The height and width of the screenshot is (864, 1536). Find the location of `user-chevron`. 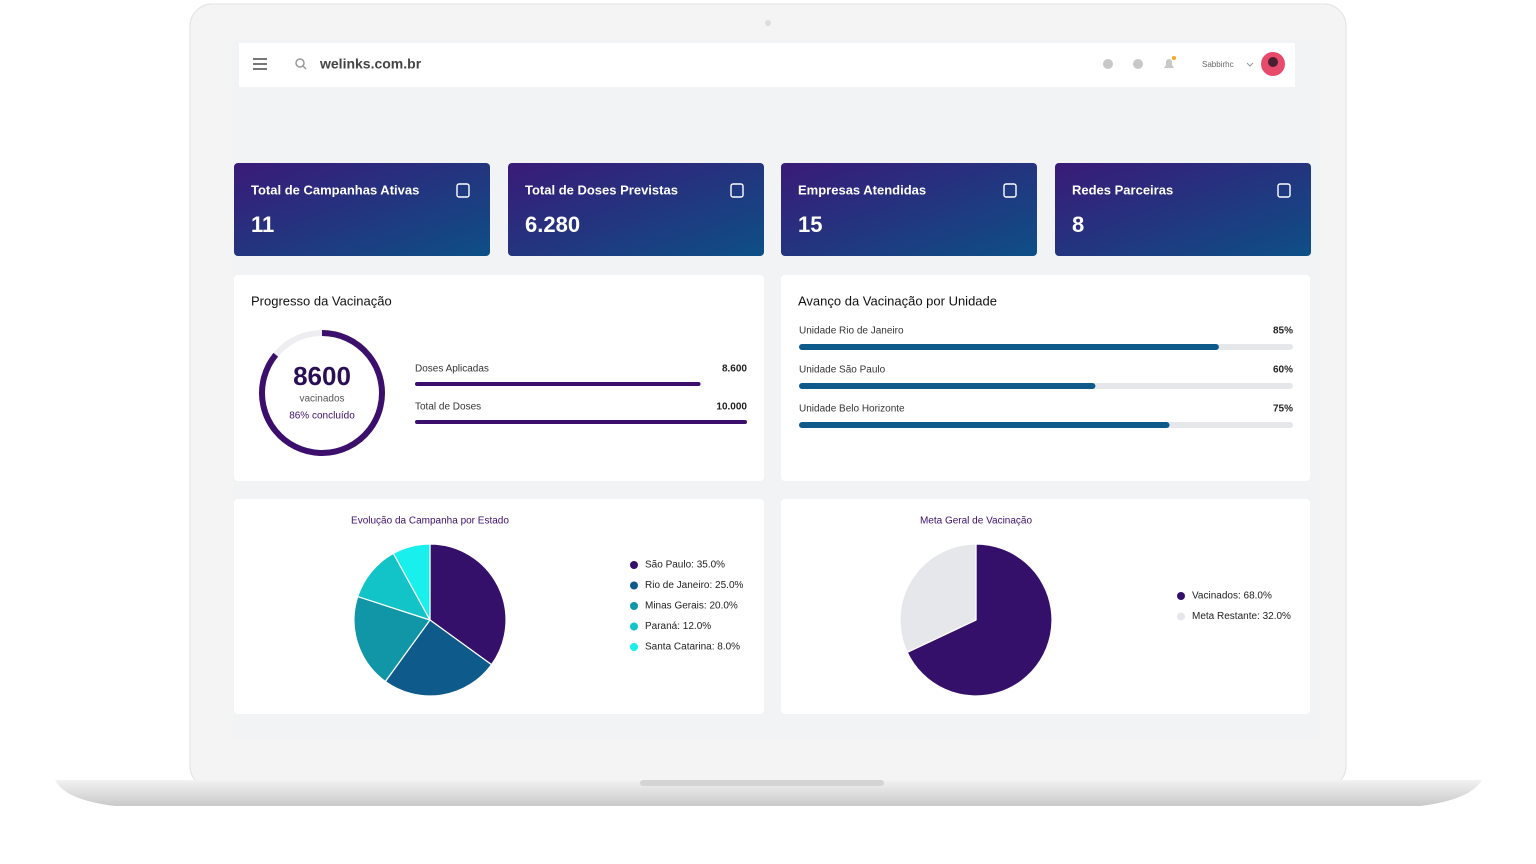

user-chevron is located at coordinates (1250, 64).